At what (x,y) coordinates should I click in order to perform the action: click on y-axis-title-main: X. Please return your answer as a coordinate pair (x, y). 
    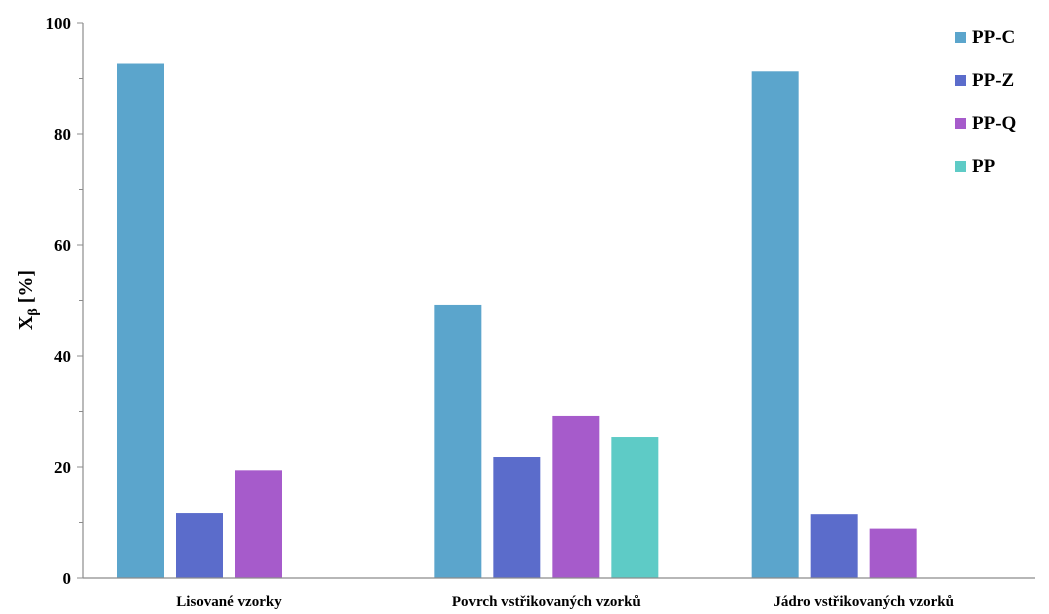
    Looking at the image, I should click on (26, 322).